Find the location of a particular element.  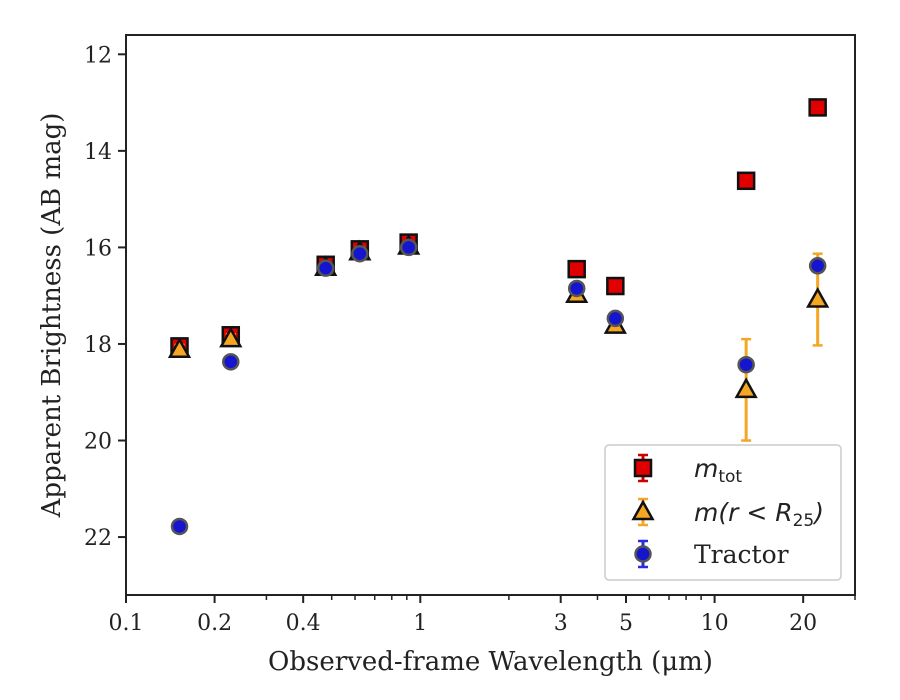

legend-entry-maper: m(r < R25) is located at coordinates (727, 514).